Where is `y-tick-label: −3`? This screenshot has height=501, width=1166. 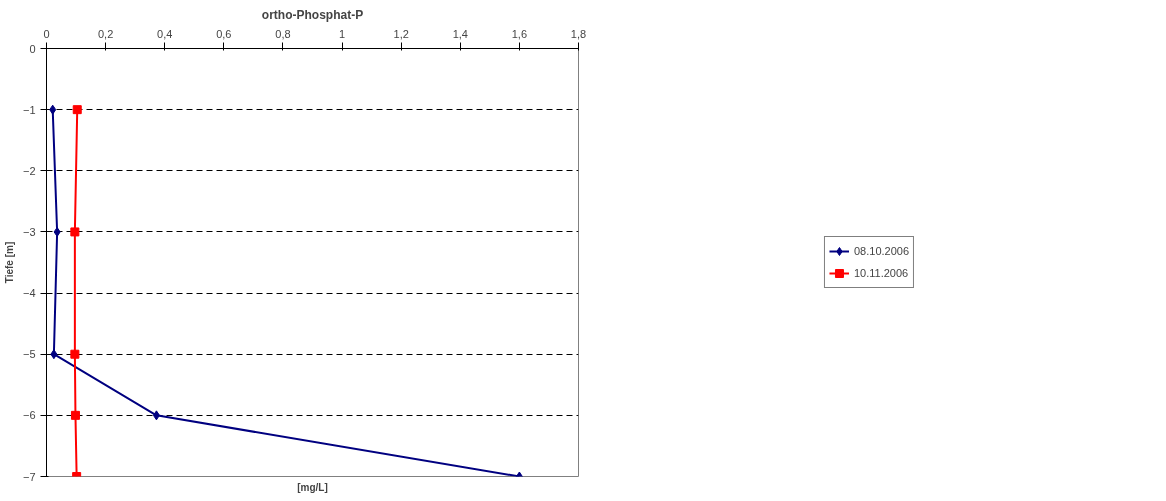 y-tick-label: −3 is located at coordinates (29, 231).